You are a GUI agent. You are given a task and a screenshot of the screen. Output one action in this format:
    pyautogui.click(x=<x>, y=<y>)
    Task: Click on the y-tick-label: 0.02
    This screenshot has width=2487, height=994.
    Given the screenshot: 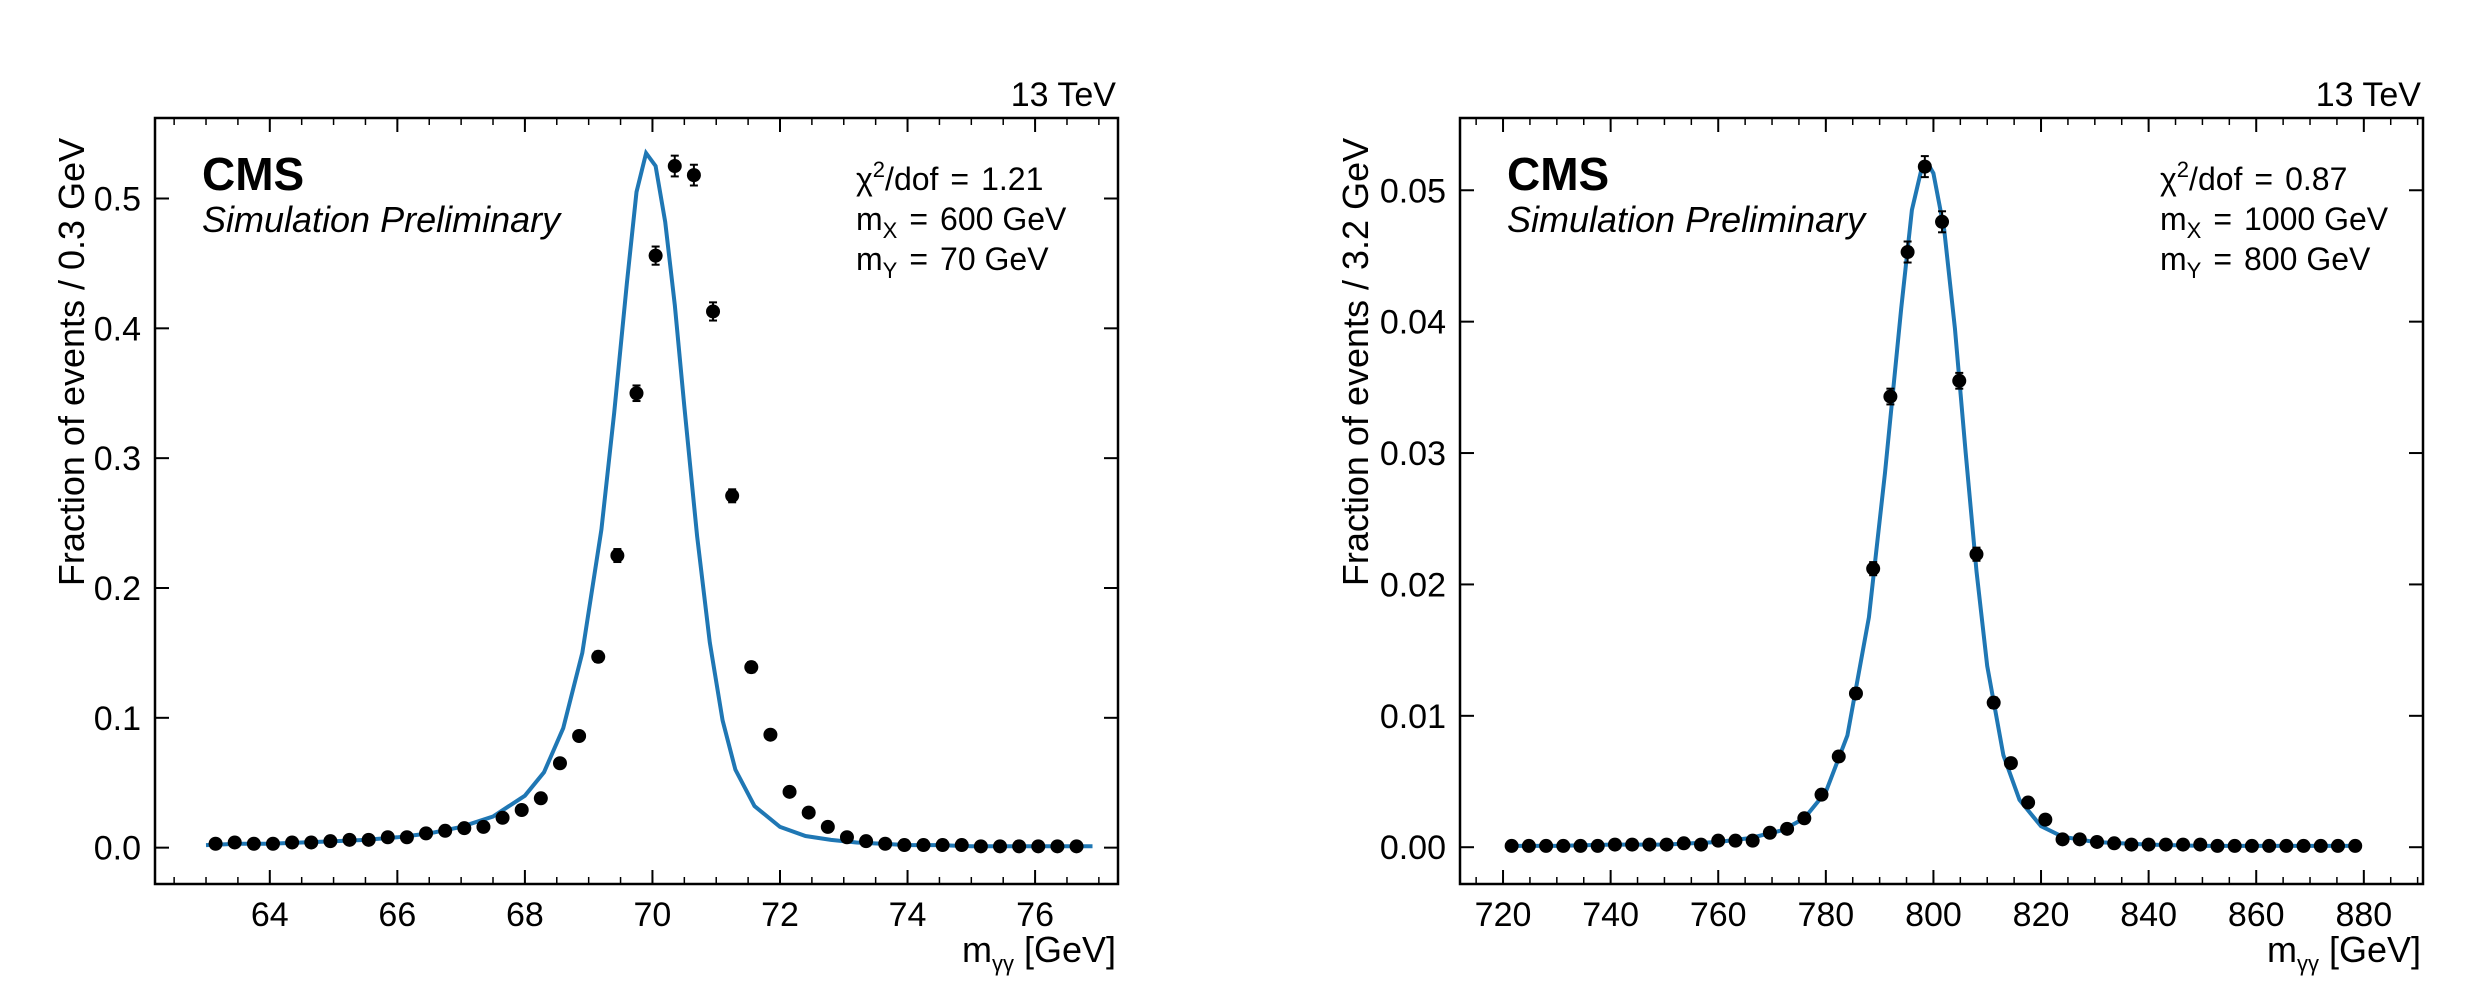 What is the action you would take?
    pyautogui.click(x=1413, y=585)
    